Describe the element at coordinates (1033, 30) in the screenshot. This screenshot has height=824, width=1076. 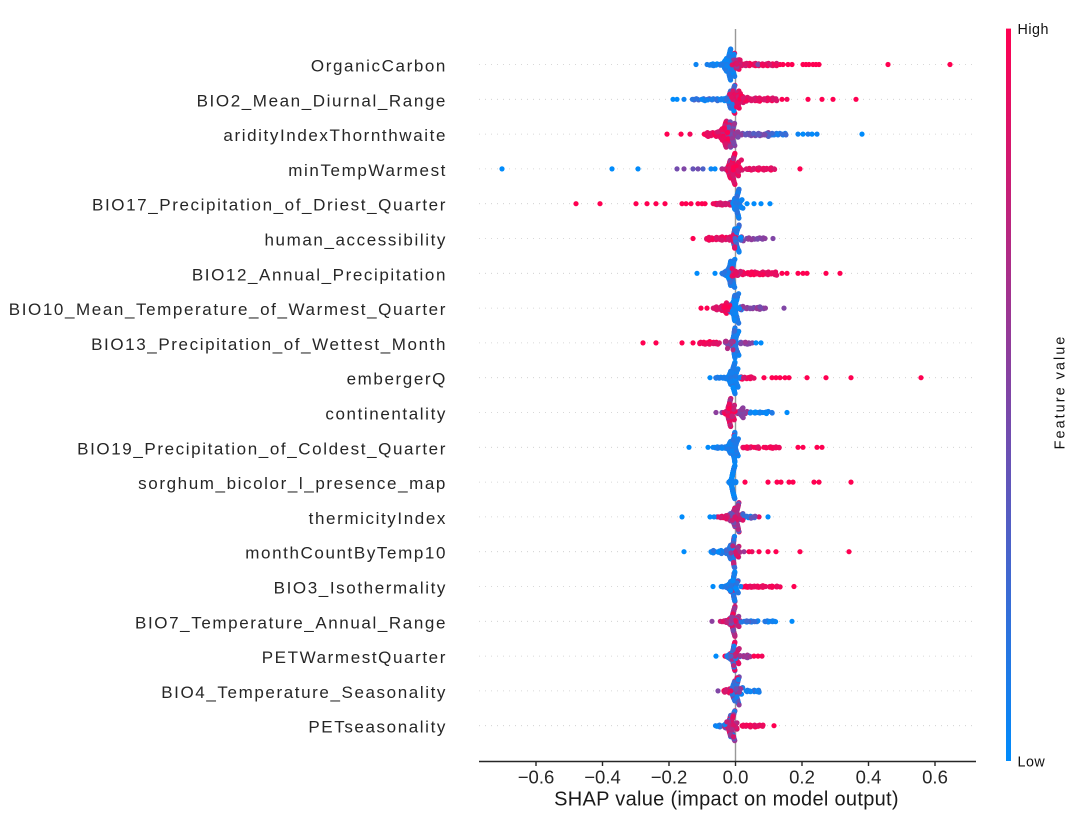
I see `svg-text: High` at that location.